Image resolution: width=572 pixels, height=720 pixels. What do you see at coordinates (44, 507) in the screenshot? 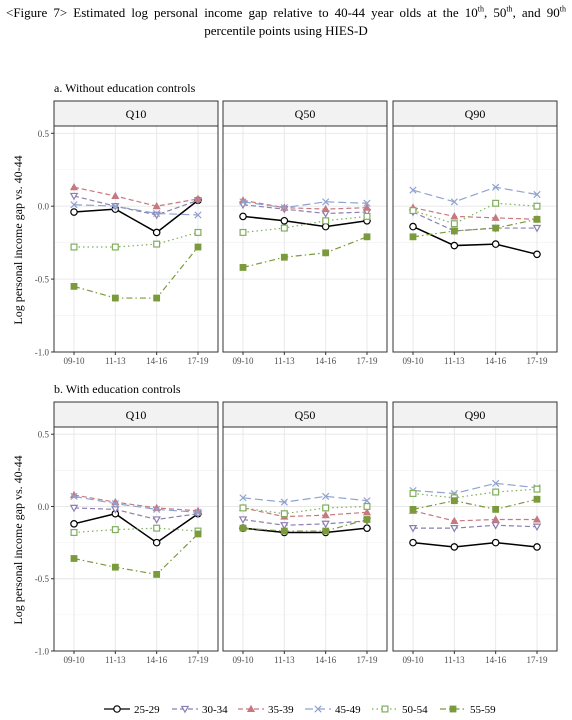
I see `y-tick-label: 0.0` at bounding box center [44, 507].